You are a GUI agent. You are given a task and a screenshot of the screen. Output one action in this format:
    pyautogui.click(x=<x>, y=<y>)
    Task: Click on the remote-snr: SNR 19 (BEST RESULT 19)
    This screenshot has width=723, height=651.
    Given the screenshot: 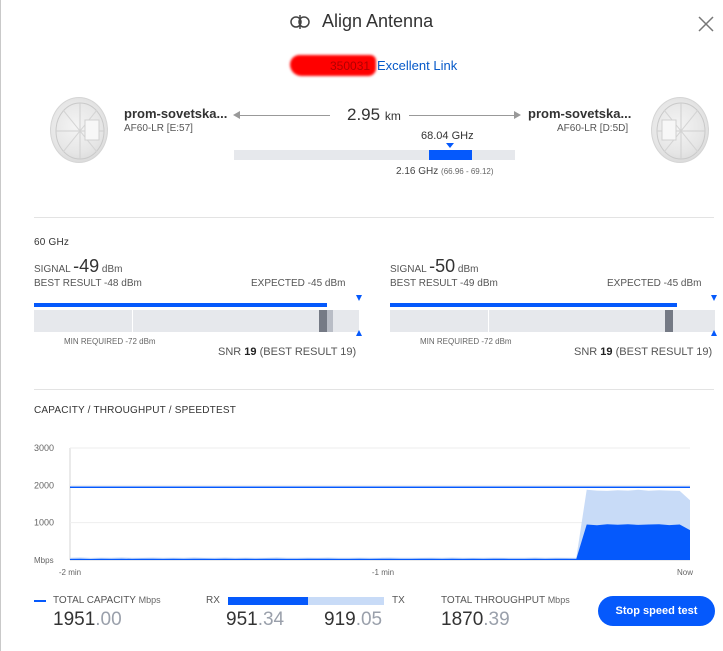 What is the action you would take?
    pyautogui.click(x=643, y=352)
    